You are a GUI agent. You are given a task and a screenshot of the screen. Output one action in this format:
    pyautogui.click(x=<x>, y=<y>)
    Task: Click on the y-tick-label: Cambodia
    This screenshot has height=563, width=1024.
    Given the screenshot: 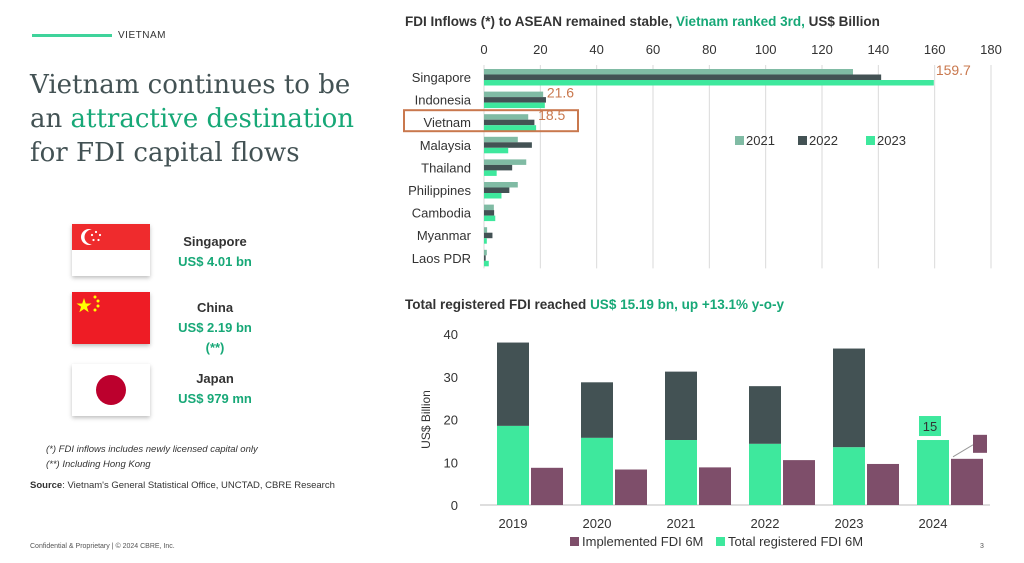 What is the action you would take?
    pyautogui.click(x=442, y=213)
    